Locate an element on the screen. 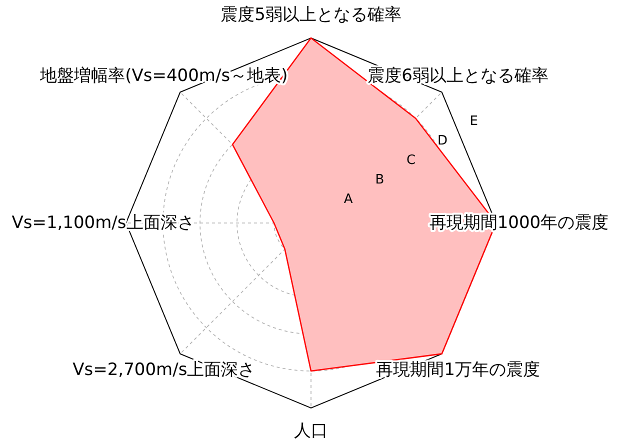 This screenshot has width=623, height=446. y-tick-label: C is located at coordinates (411, 160).